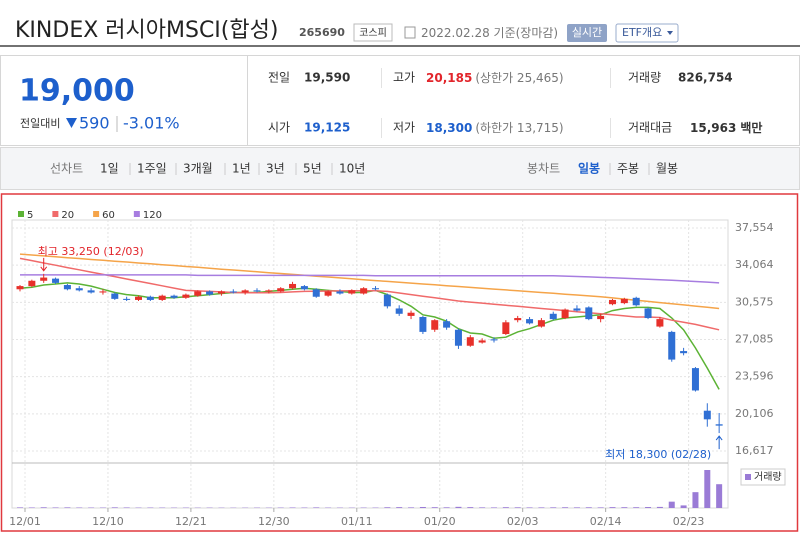  I want to click on y-tick-label: 30,575, so click(754, 301).